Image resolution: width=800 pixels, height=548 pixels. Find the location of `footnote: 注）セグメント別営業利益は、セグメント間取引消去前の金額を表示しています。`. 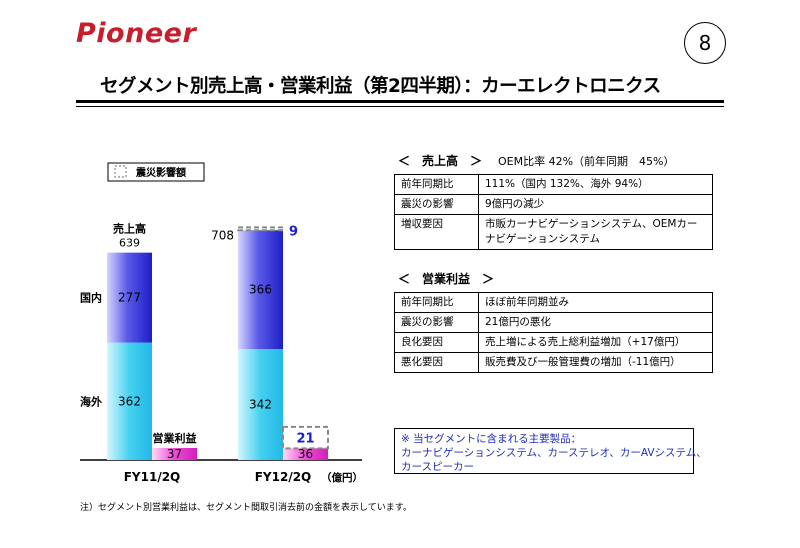

footnote: 注）セグメント別営業利益は、セグメント間取引消去前の金額を表示しています。 is located at coordinates (246, 508).